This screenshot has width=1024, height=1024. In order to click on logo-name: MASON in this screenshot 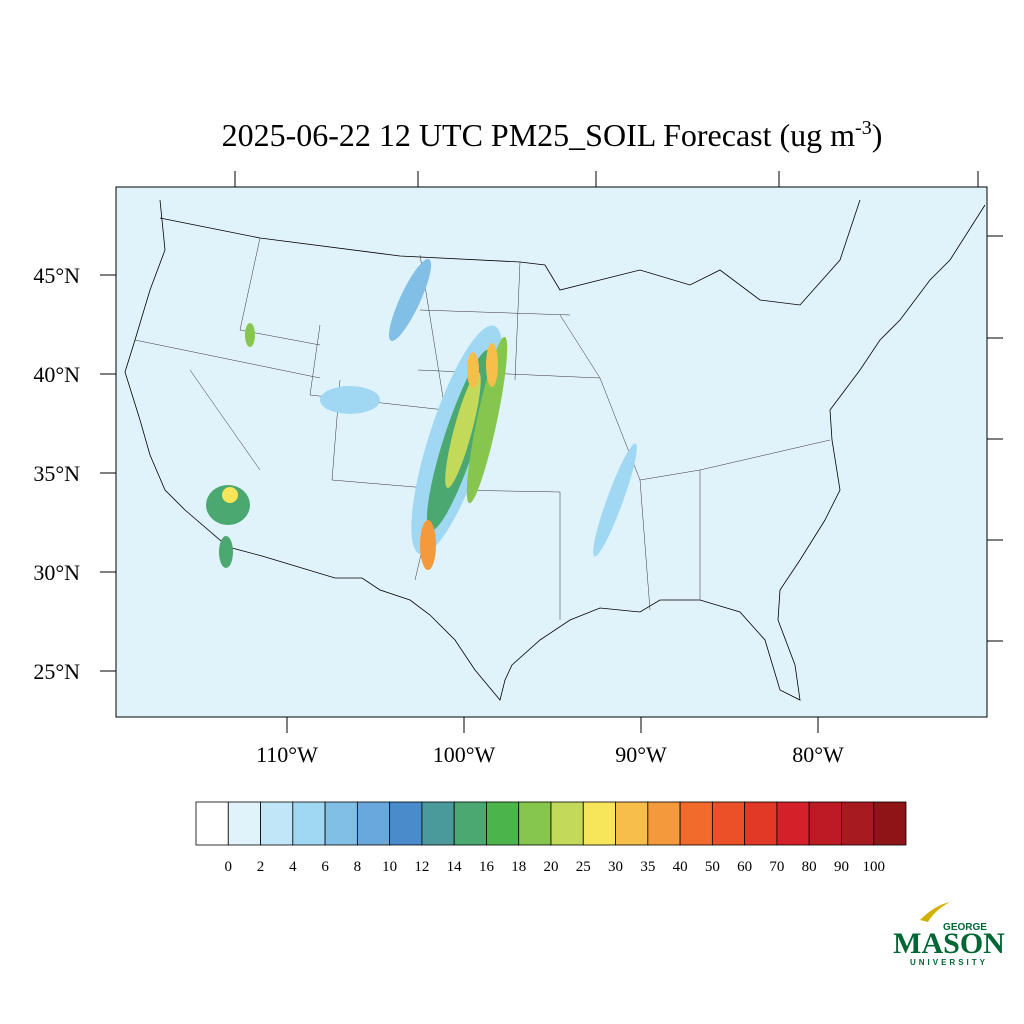, I will do `click(949, 943)`.